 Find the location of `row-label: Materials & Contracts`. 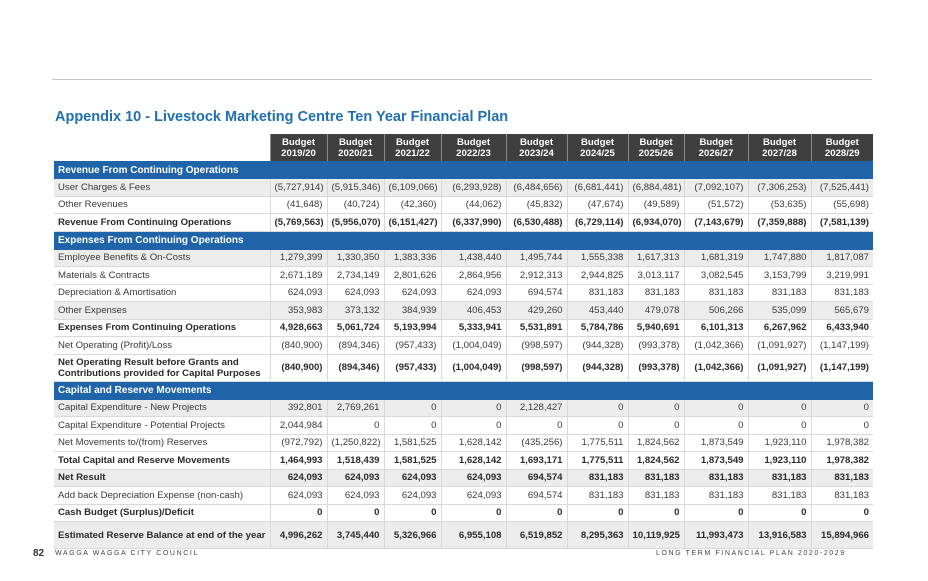

row-label: Materials & Contracts is located at coordinates (162, 275).